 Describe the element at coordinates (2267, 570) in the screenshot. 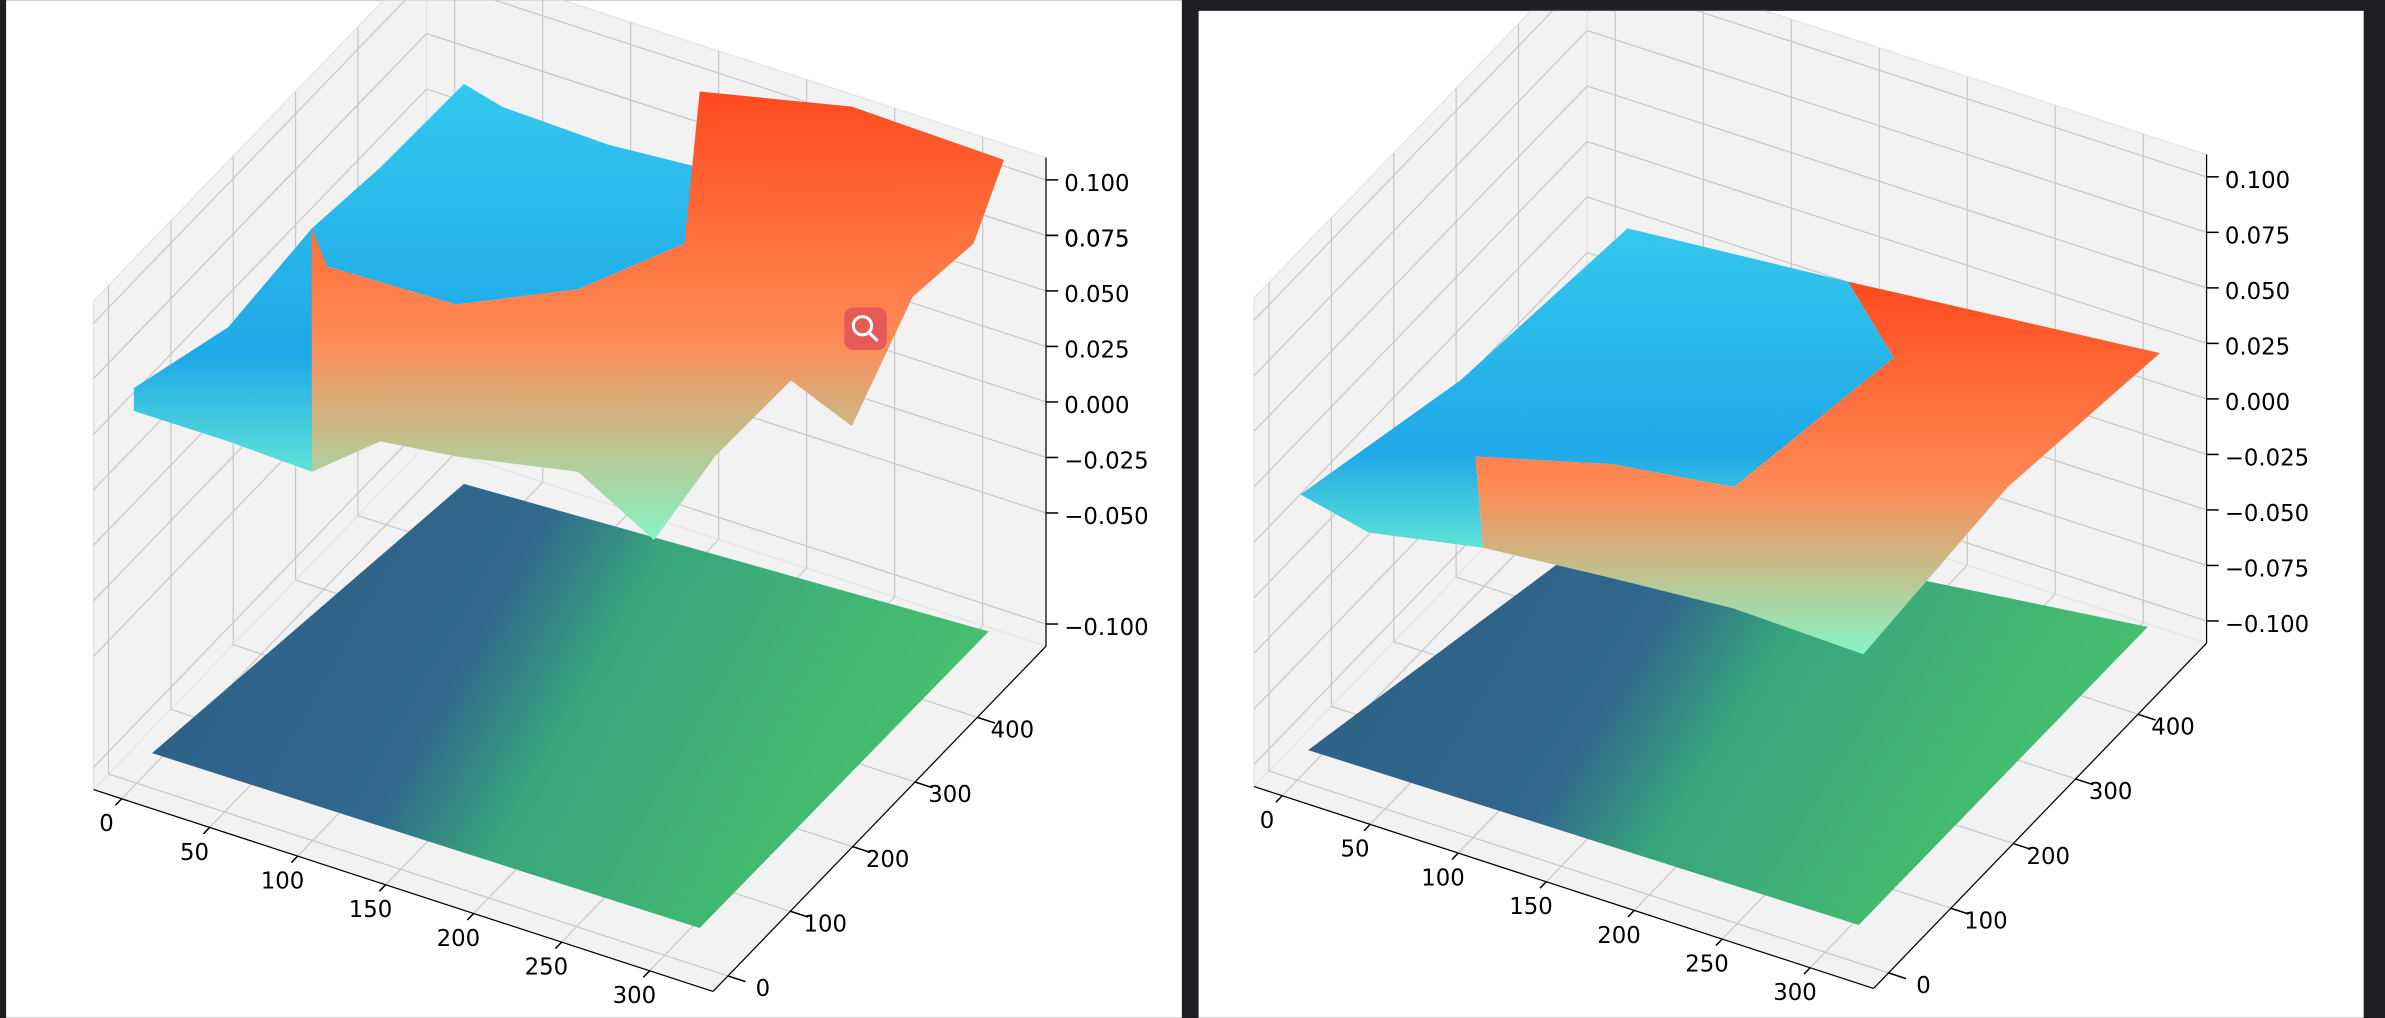

I see `z-tick-label: −0.075` at that location.